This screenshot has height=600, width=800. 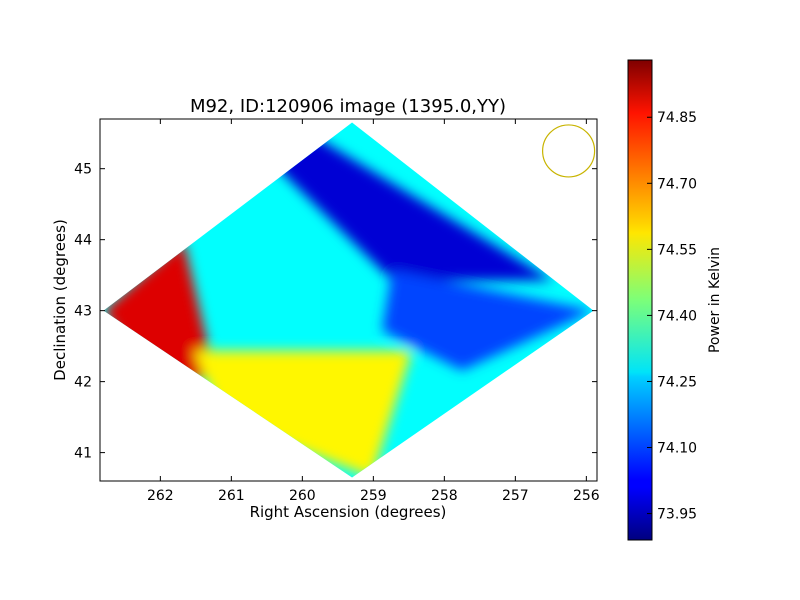 I want to click on colorbar-tick-label: 74.25, so click(x=677, y=382).